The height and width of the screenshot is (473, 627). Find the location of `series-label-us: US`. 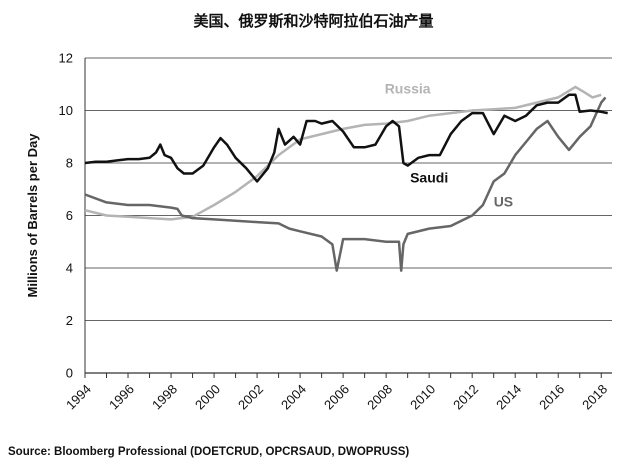

series-label-us: US is located at coordinates (503, 201).